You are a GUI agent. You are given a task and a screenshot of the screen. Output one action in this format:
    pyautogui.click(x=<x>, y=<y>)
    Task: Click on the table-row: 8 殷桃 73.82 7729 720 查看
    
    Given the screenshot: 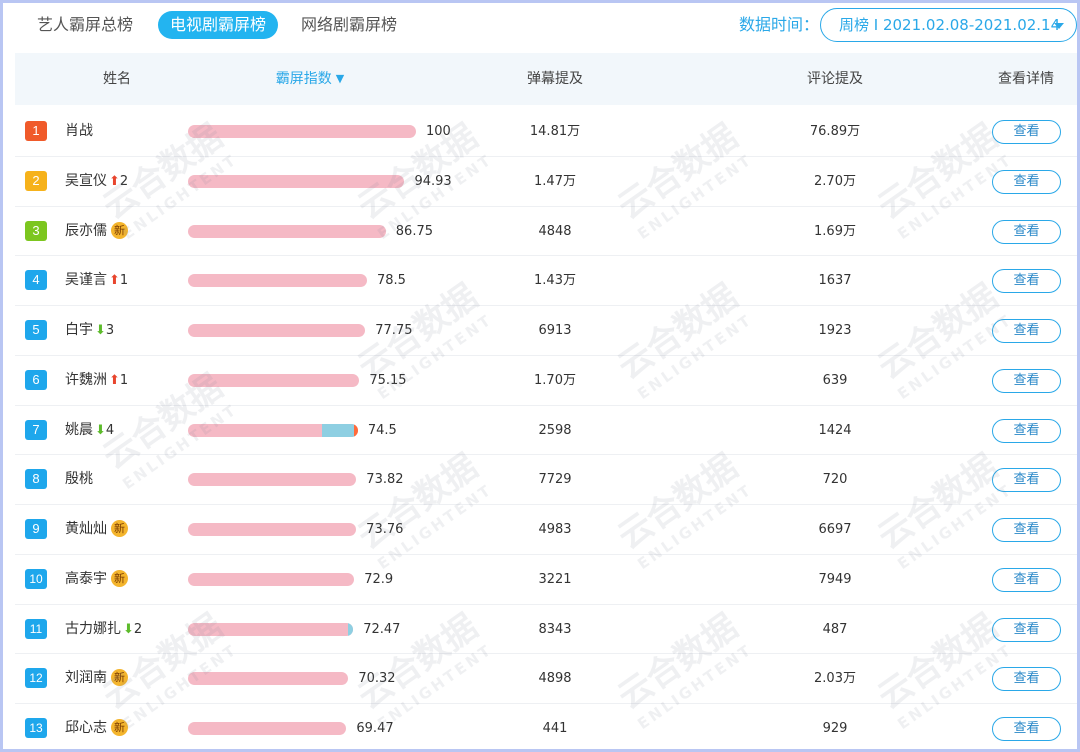 What is the action you would take?
    pyautogui.click(x=546, y=480)
    